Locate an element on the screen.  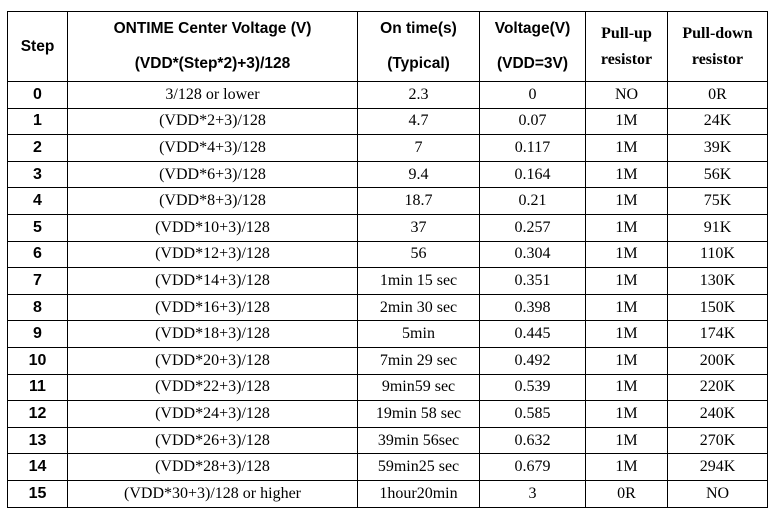
header-step: Step is located at coordinates (37, 46).